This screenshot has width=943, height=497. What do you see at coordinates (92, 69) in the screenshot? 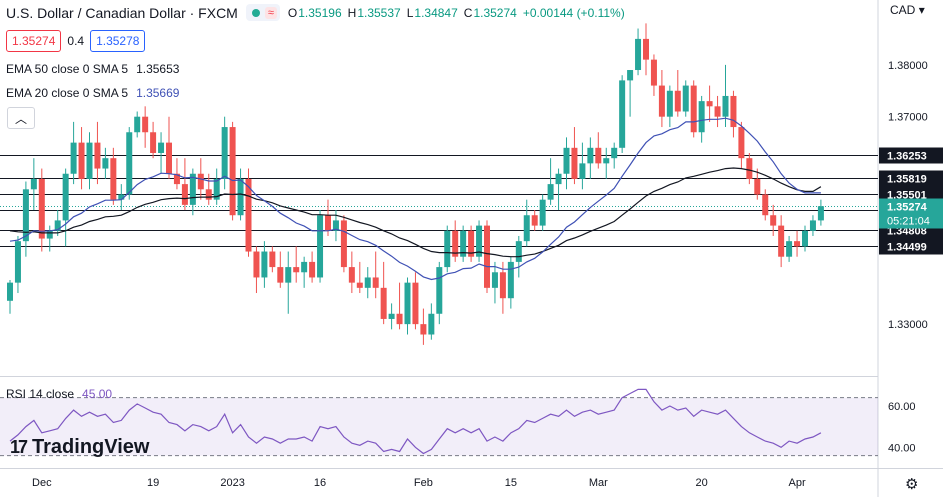
I see `ema50-legend: EMA 50 close 0 SMA 5 1.35653` at bounding box center [92, 69].